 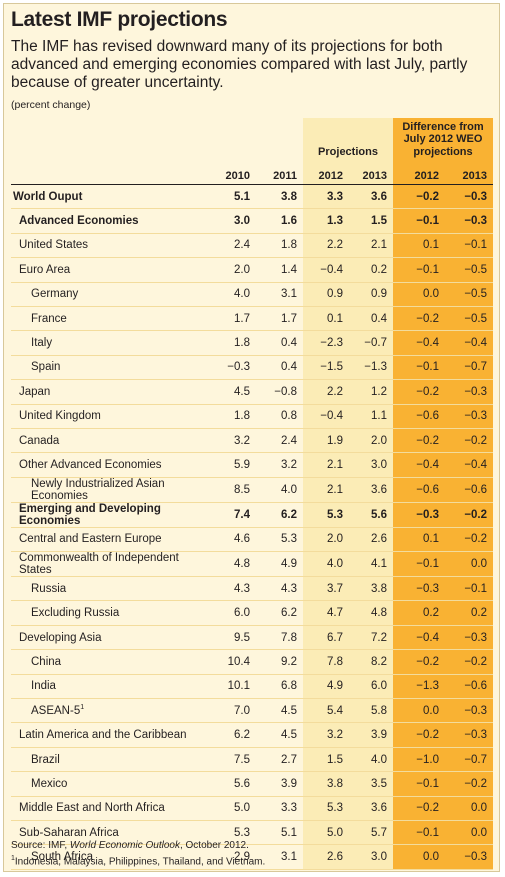 What do you see at coordinates (371, 540) in the screenshot?
I see `value-cell: 2.6` at bounding box center [371, 540].